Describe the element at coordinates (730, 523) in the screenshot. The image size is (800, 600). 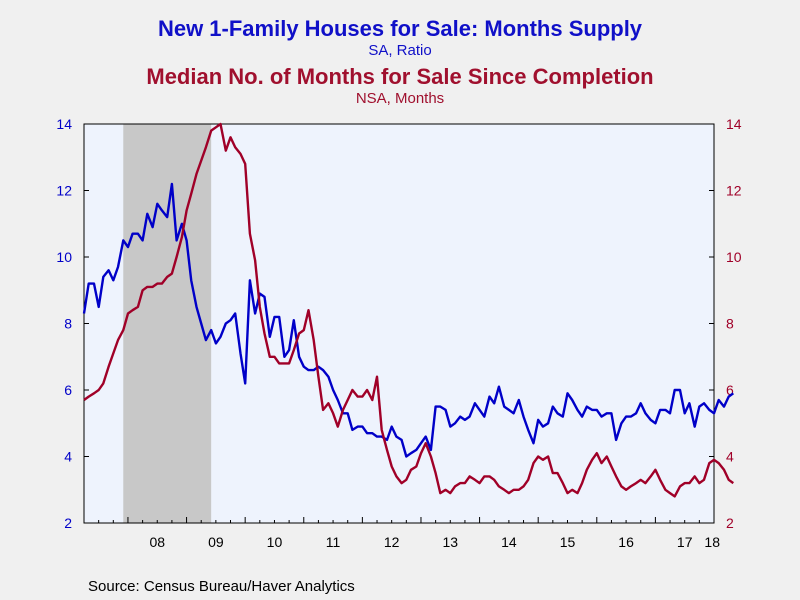
I see `right-y-tick-label: 2` at that location.